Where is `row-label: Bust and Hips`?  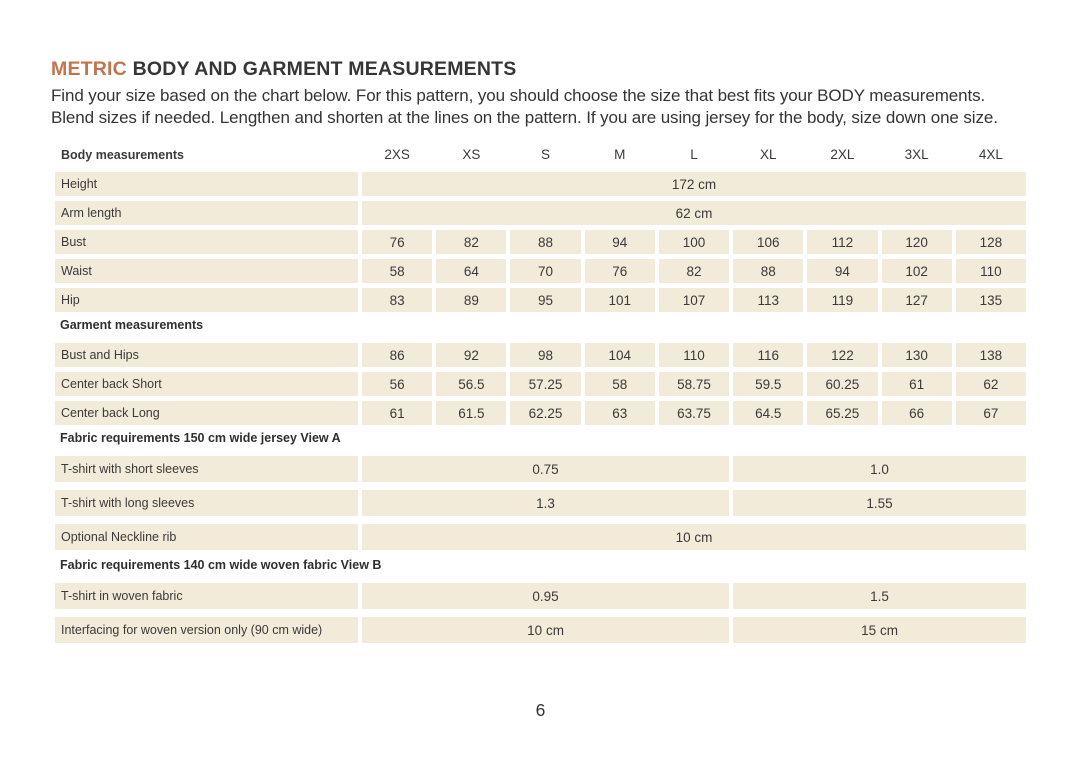
row-label: Bust and Hips is located at coordinates (206, 355).